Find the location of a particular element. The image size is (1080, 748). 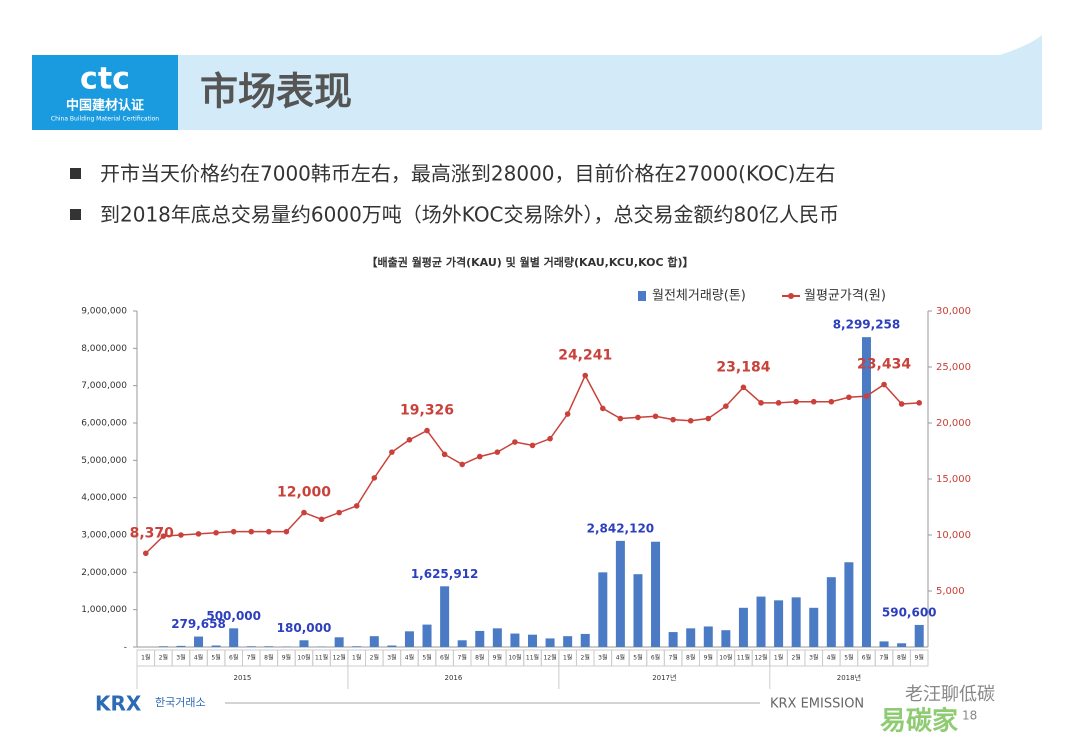

y-tick-label: 4,000,000 is located at coordinates (104, 498).